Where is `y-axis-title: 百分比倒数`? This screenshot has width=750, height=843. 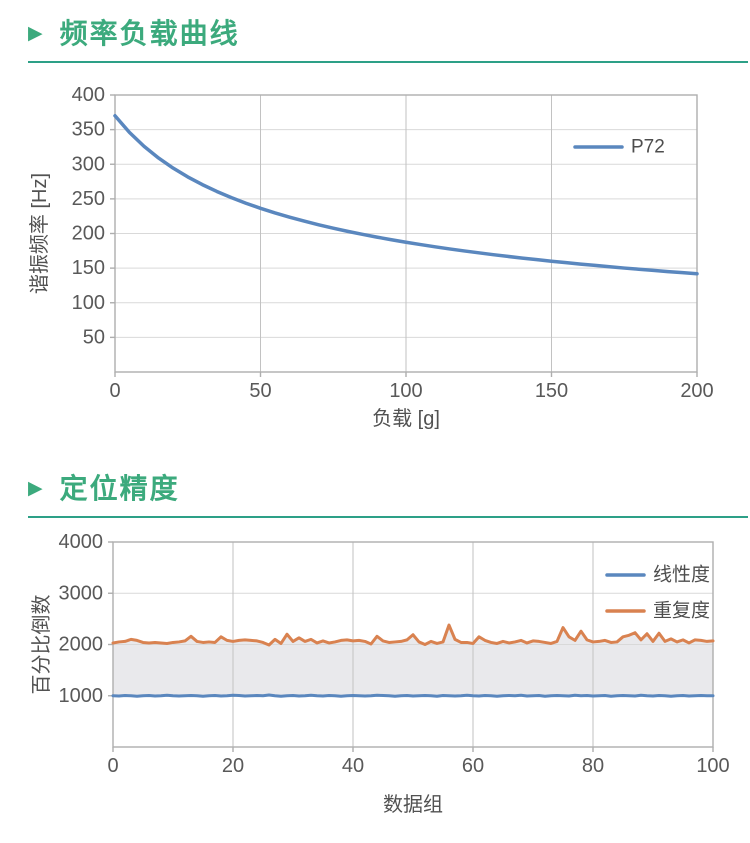
y-axis-title: 百分比倒数 is located at coordinates (41, 645).